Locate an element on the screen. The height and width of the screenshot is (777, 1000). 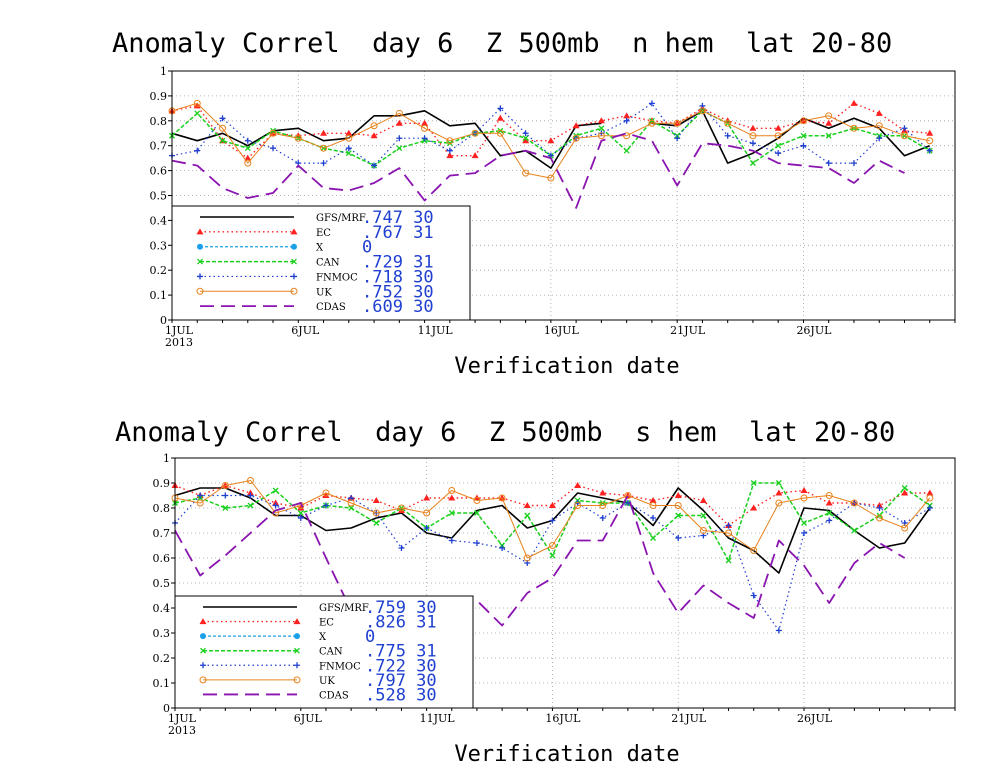
legend-entry-can: CAN .775 31 is located at coordinates (318, 652).